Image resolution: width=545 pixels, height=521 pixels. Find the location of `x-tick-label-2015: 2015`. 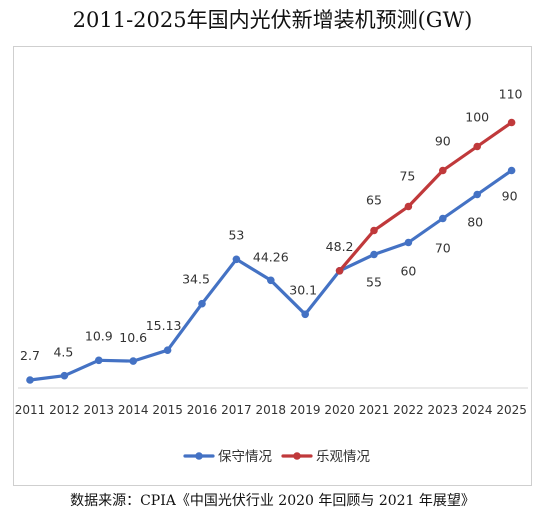

x-tick-label-2015: 2015 is located at coordinates (167, 410).